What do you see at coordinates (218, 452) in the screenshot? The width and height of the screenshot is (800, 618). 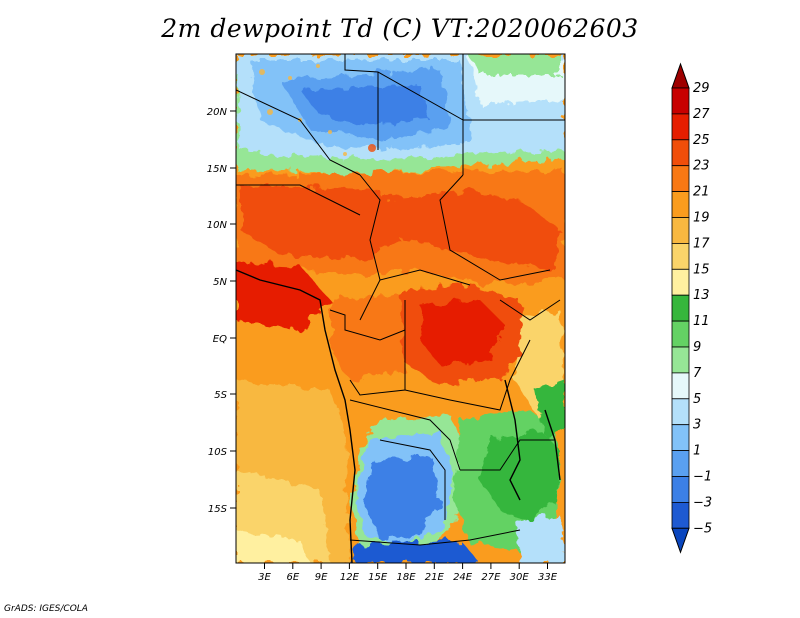 I see `lat-tick-label: 10S` at bounding box center [218, 452].